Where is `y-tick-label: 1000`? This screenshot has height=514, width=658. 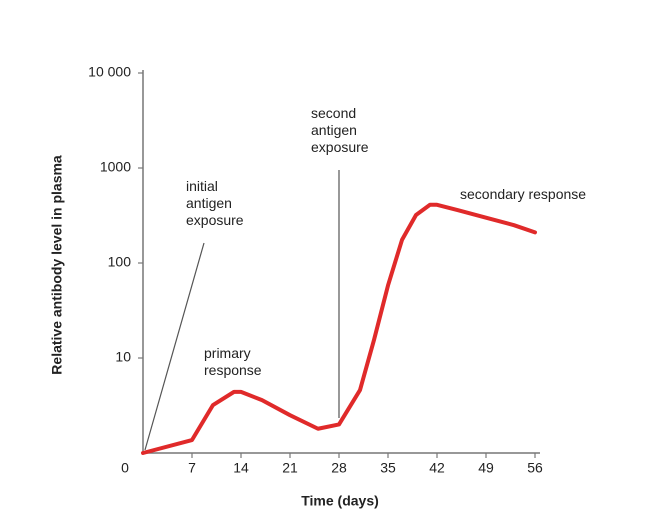 y-tick-label: 1000 is located at coordinates (115, 167).